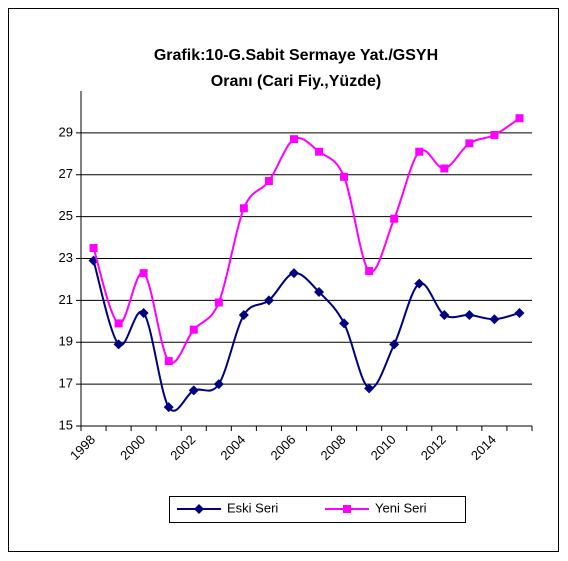 This screenshot has width=568, height=561. What do you see at coordinates (66, 299) in the screenshot?
I see `y-tick-label: 21` at bounding box center [66, 299].